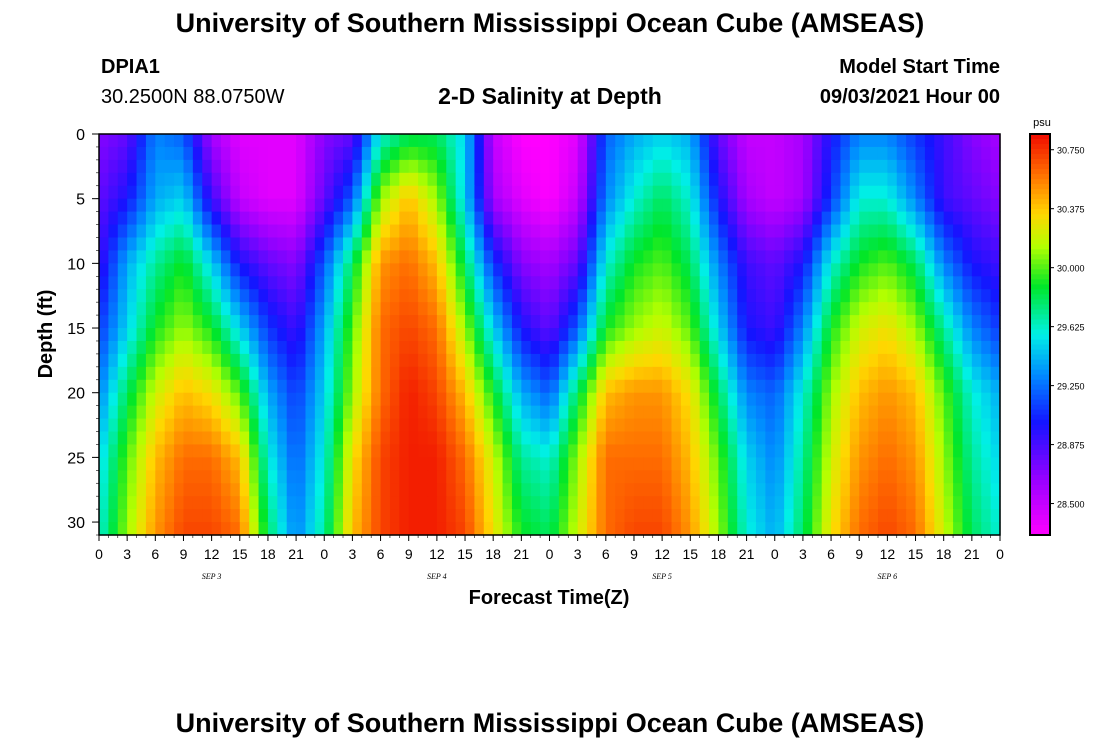  Describe the element at coordinates (80, 135) in the screenshot. I see `y-tick-label: 0` at that location.